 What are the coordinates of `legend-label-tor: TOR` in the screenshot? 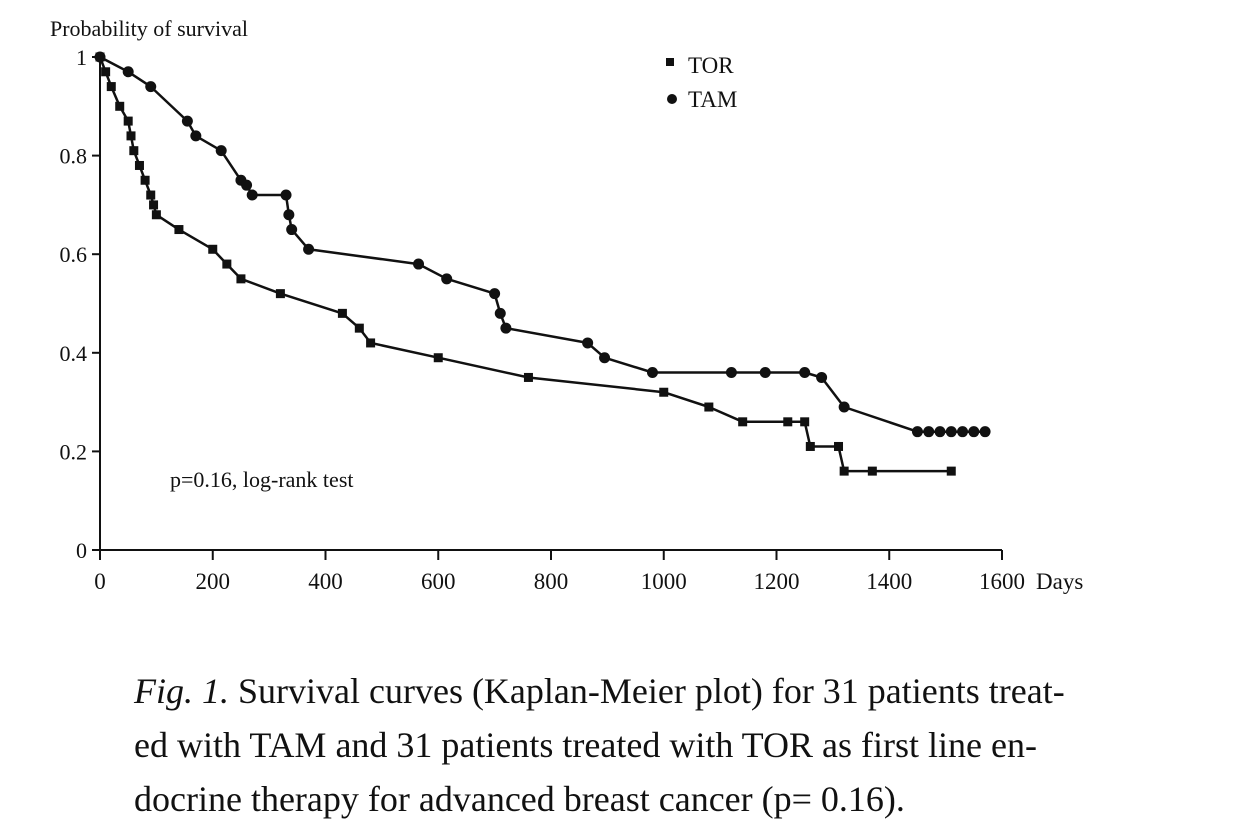 It's located at (711, 65).